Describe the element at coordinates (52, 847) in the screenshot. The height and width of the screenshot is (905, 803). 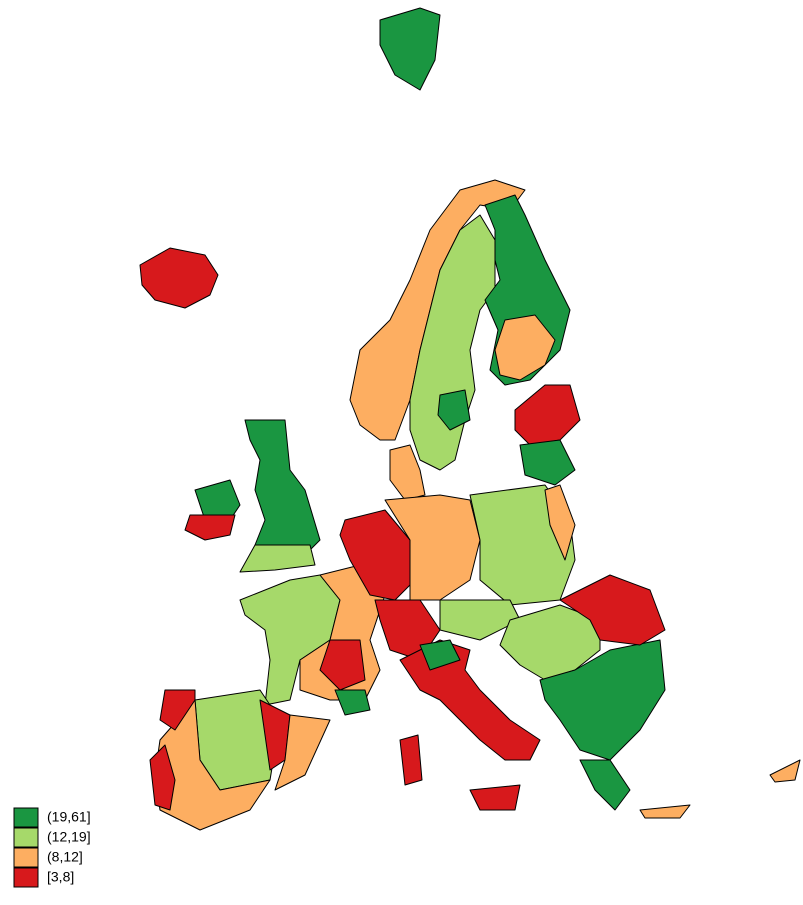
I see `legend: (19,61] (12,19] (8,12] [3,8]` at that location.